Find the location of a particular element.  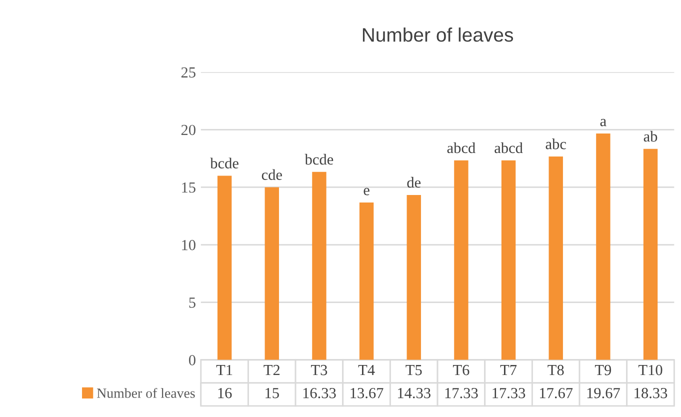

annotation: abc is located at coordinates (556, 144).